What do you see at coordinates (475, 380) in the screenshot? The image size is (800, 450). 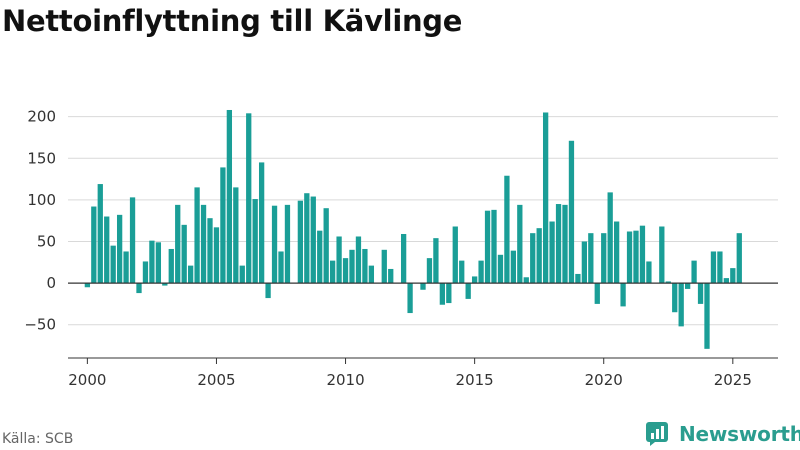 I see `x-tick-label: 2015` at bounding box center [475, 380].